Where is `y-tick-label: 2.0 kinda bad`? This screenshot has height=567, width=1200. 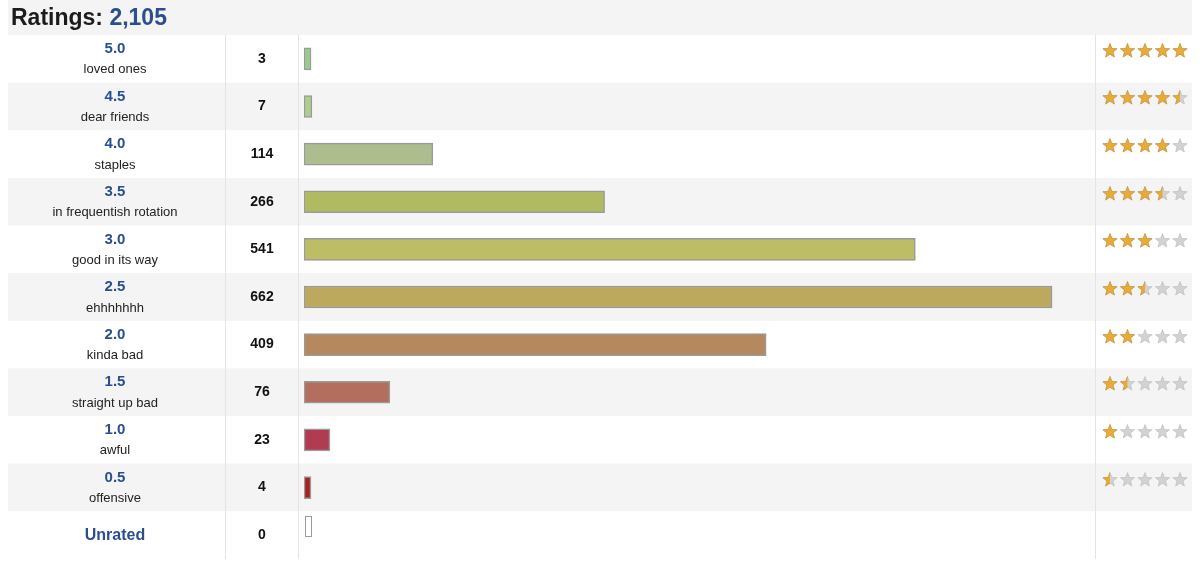
y-tick-label: 2.0 kinda bad is located at coordinates (115, 343).